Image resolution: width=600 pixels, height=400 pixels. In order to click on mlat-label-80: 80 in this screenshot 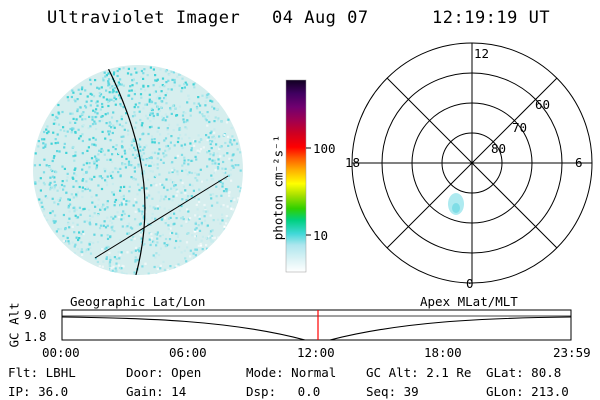, I will do `click(499, 148)`.